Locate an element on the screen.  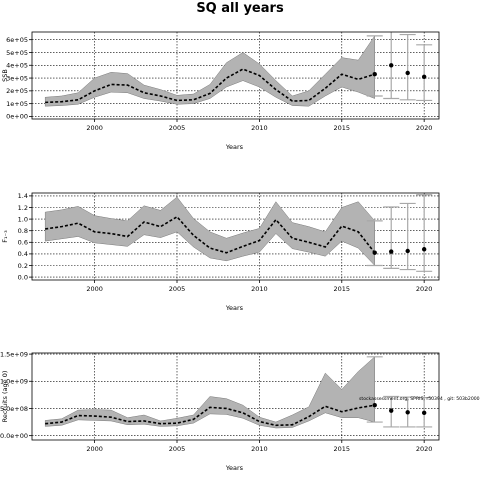
y-tick-label: 0.0e+00 is located at coordinates (14, 436).